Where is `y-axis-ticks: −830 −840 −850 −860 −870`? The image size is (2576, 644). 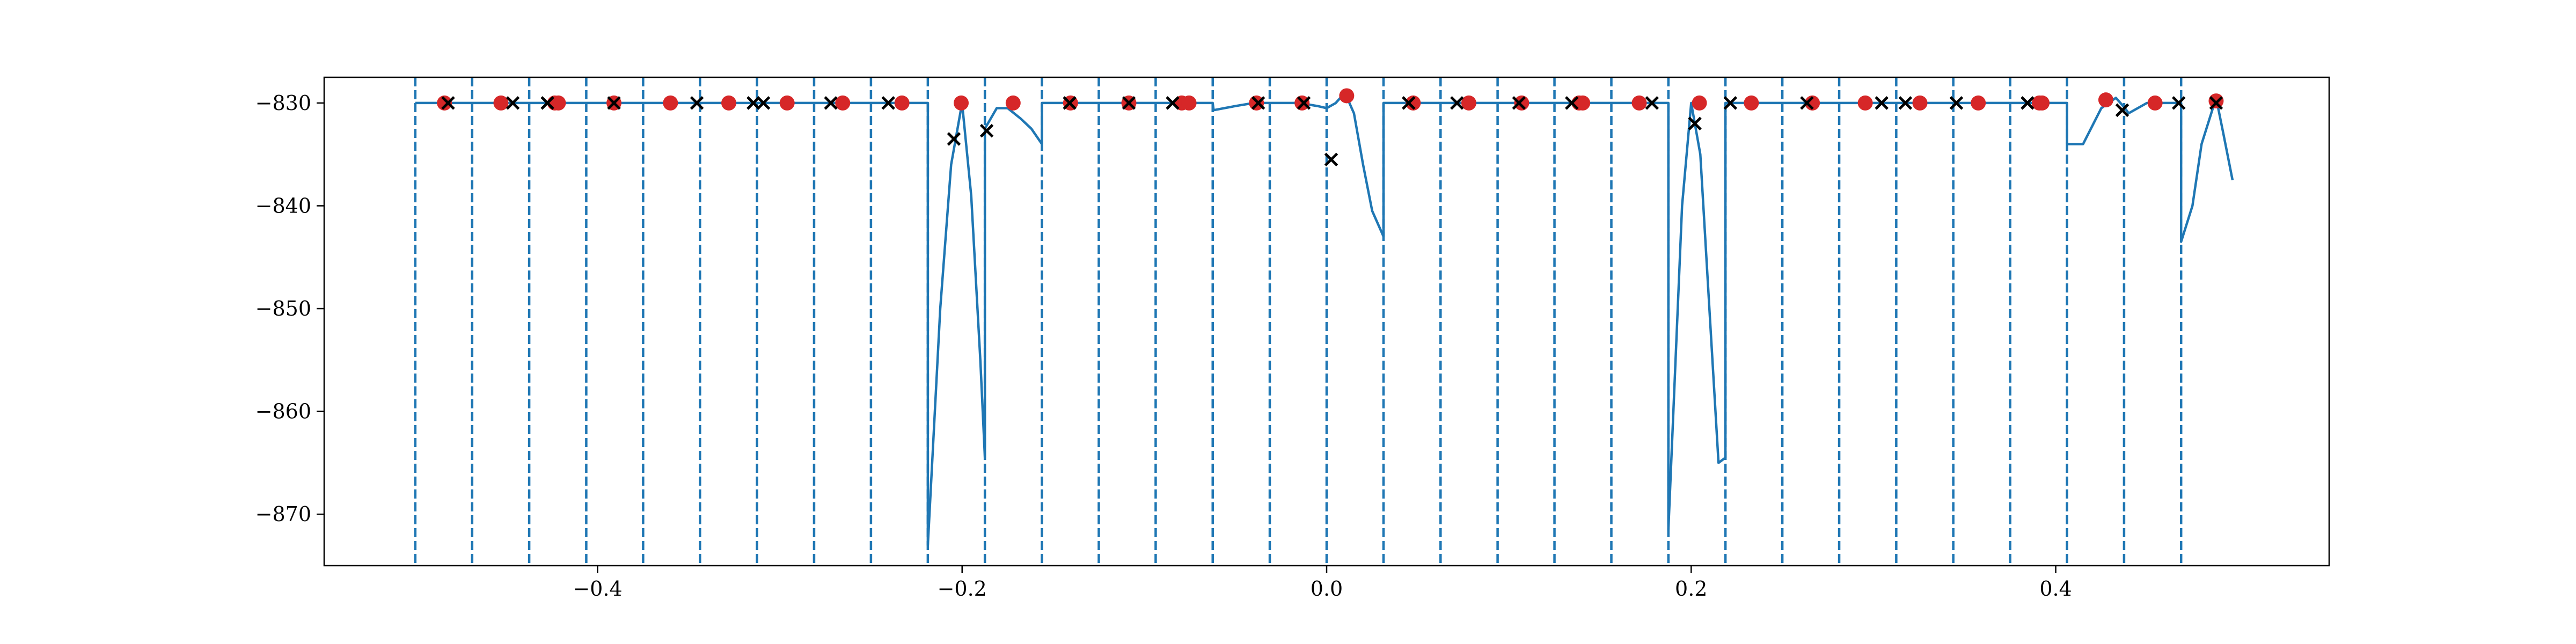 y-axis-ticks: −830 −840 −850 −860 −870 is located at coordinates (289, 308).